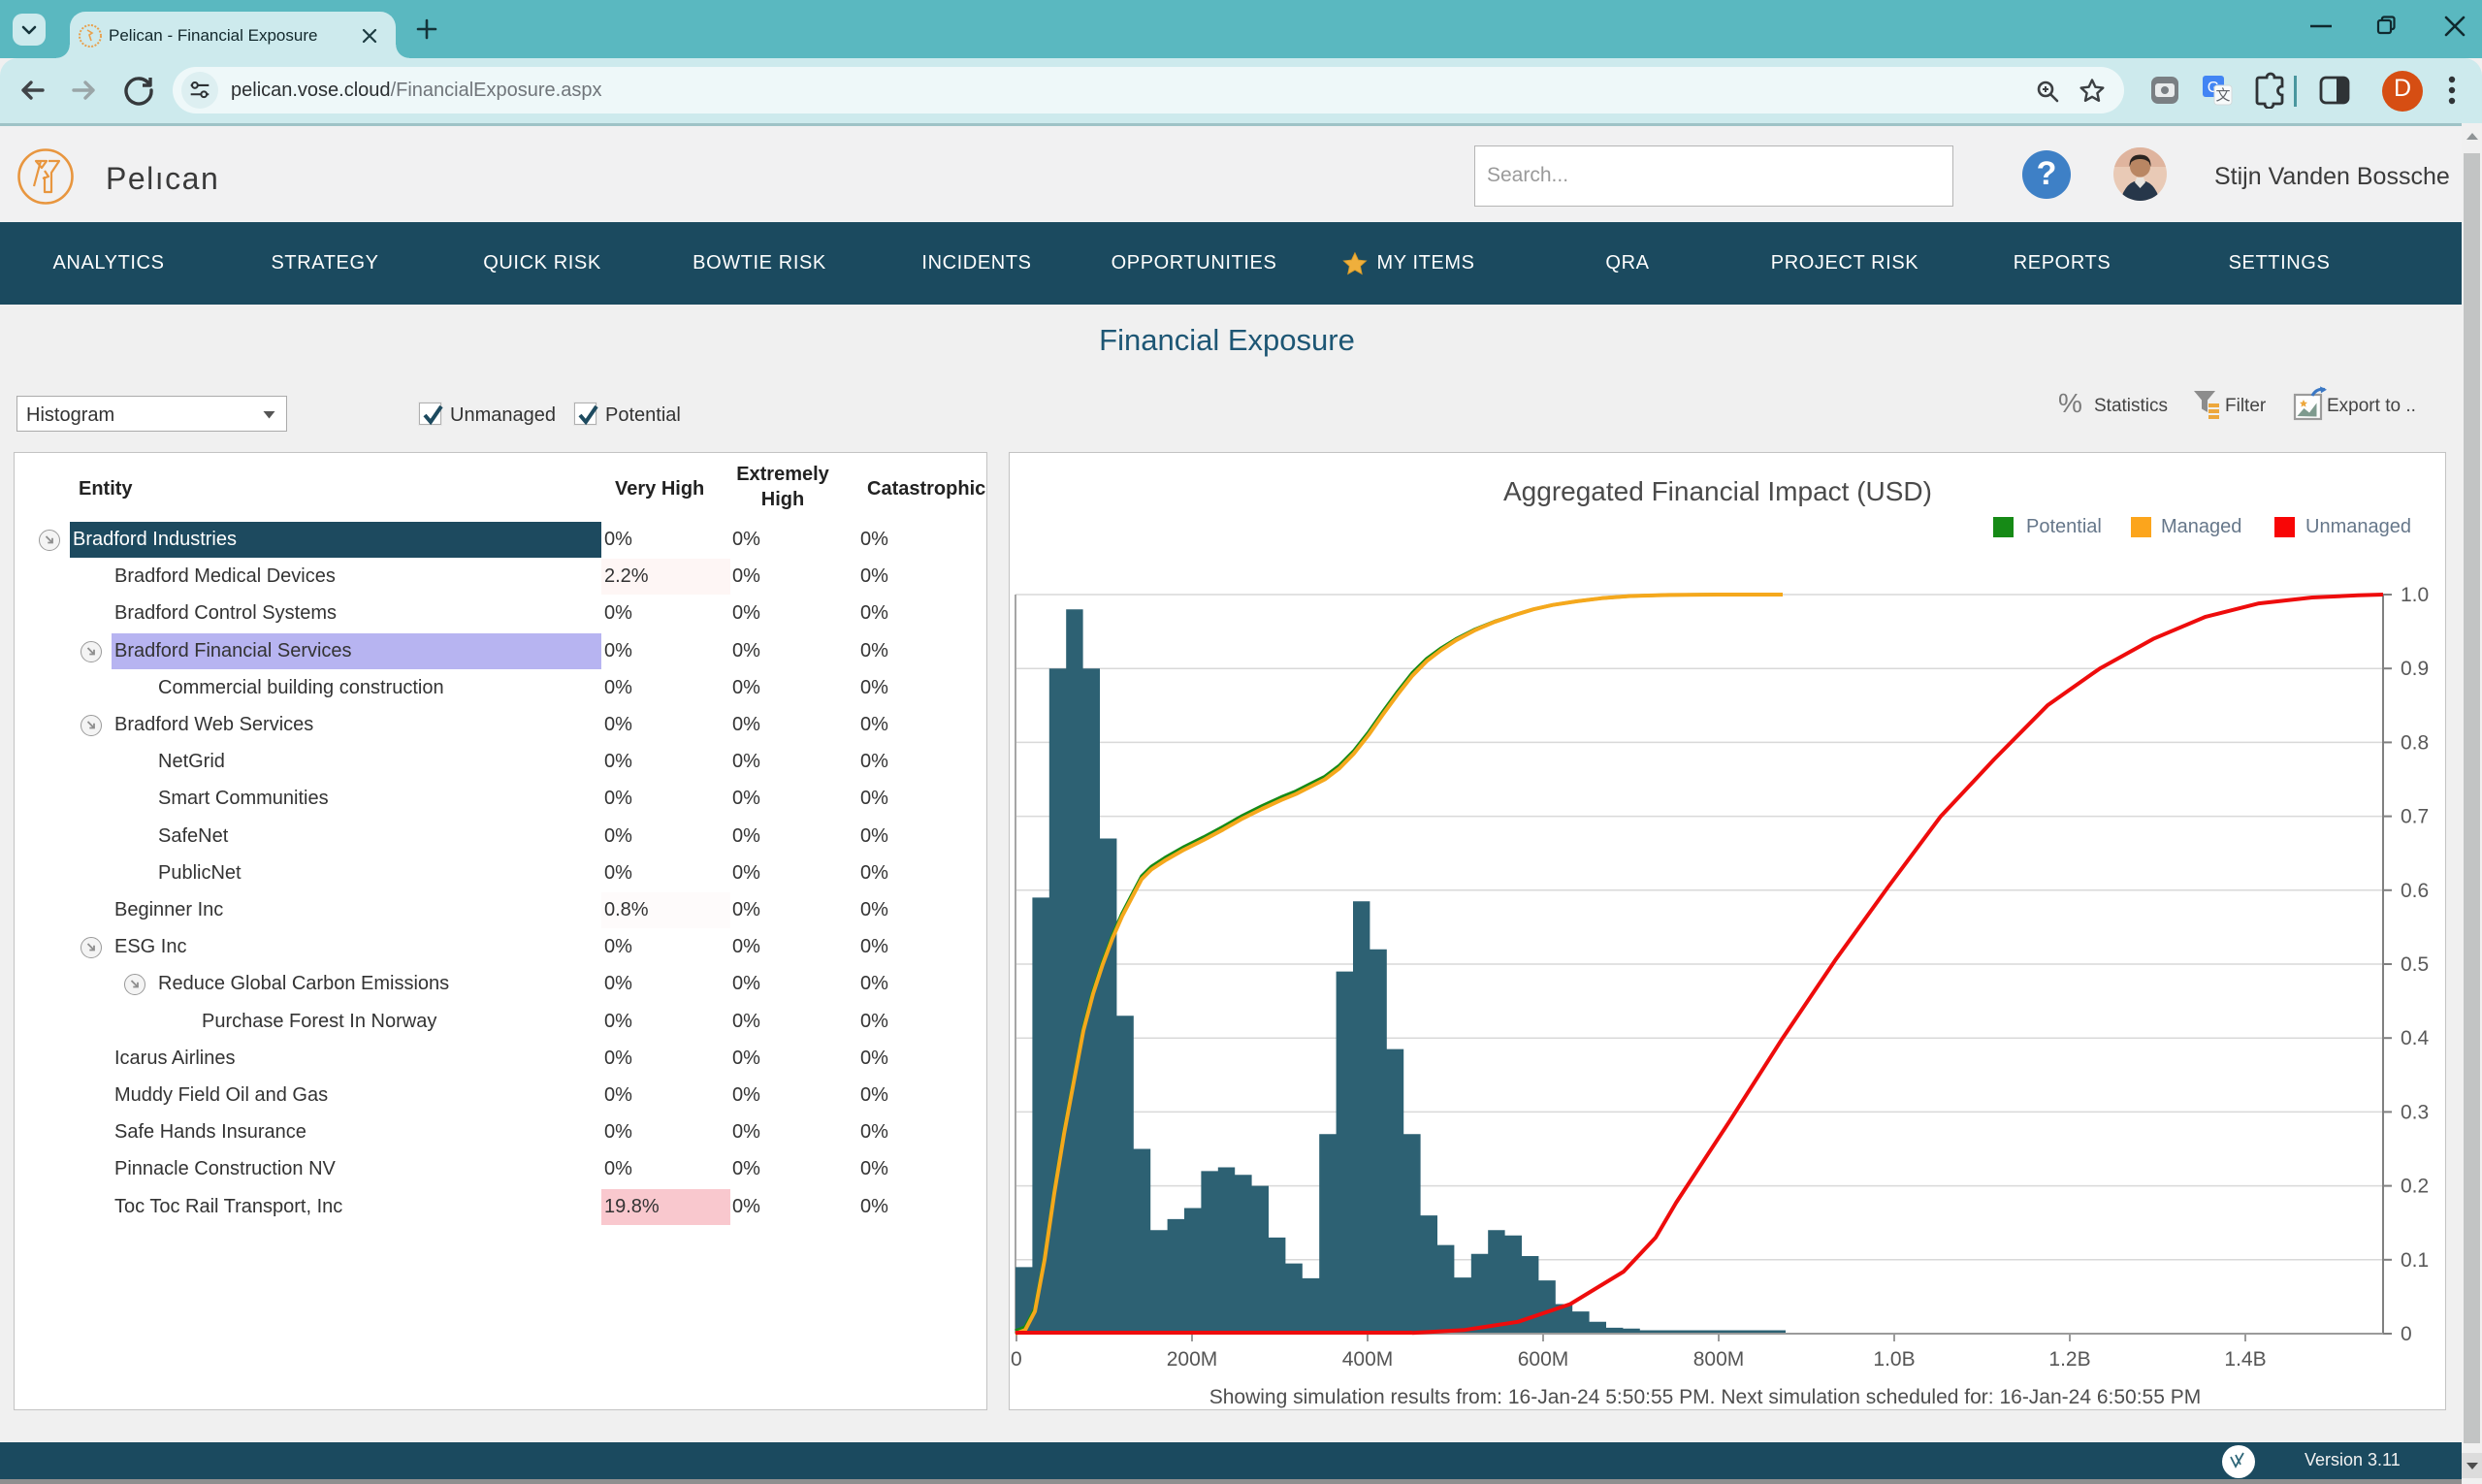 The height and width of the screenshot is (1484, 2482). What do you see at coordinates (2415, 669) in the screenshot?
I see `svg-text: 0.9` at bounding box center [2415, 669].